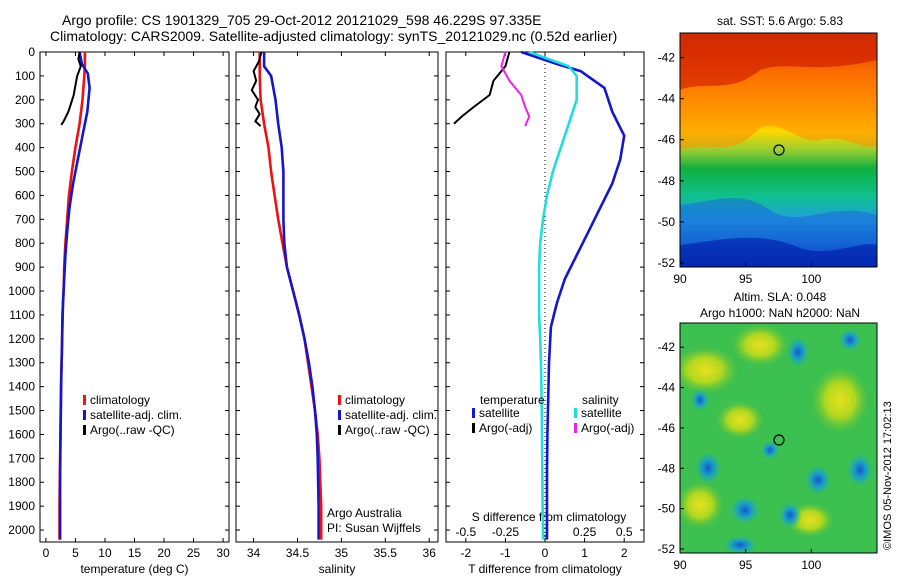 This screenshot has width=900, height=580. What do you see at coordinates (25, 243) in the screenshot?
I see `y-tick-label: 800` at bounding box center [25, 243].